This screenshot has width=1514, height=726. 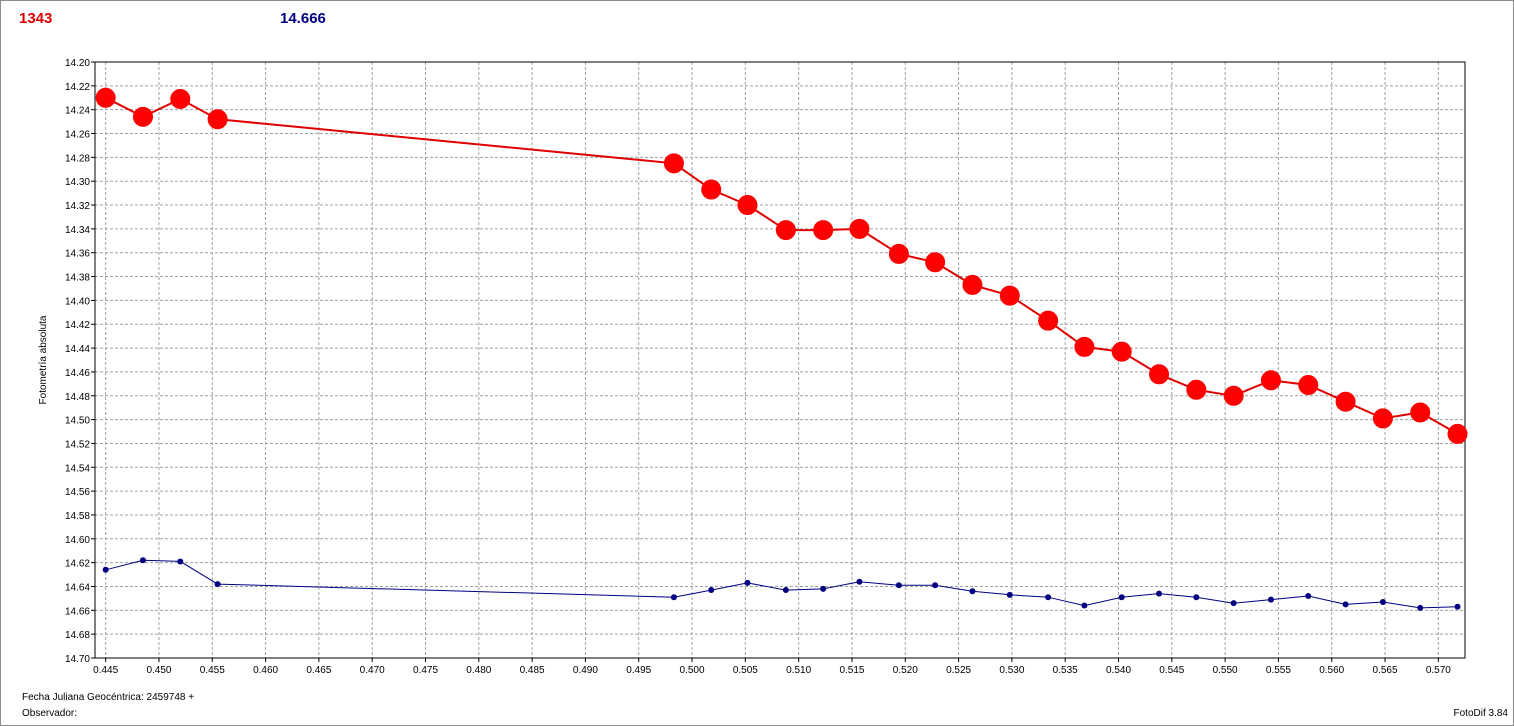 I want to click on version-label: FotoDif 3.84, so click(x=1480, y=713).